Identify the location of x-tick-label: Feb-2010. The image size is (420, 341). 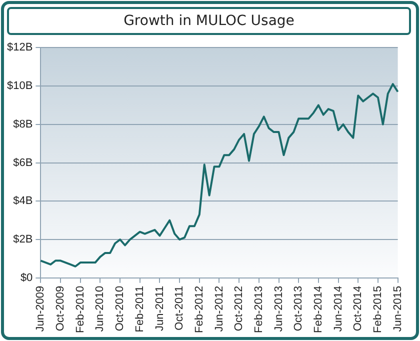
(80, 310).